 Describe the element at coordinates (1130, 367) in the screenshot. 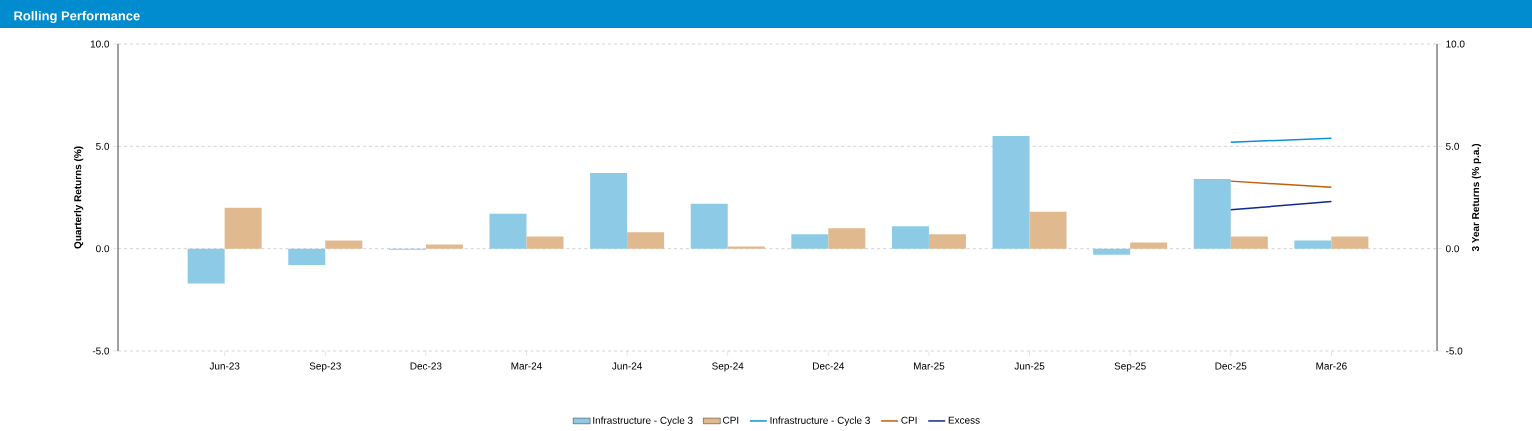

I see `x-tick-label: Sep-25` at that location.